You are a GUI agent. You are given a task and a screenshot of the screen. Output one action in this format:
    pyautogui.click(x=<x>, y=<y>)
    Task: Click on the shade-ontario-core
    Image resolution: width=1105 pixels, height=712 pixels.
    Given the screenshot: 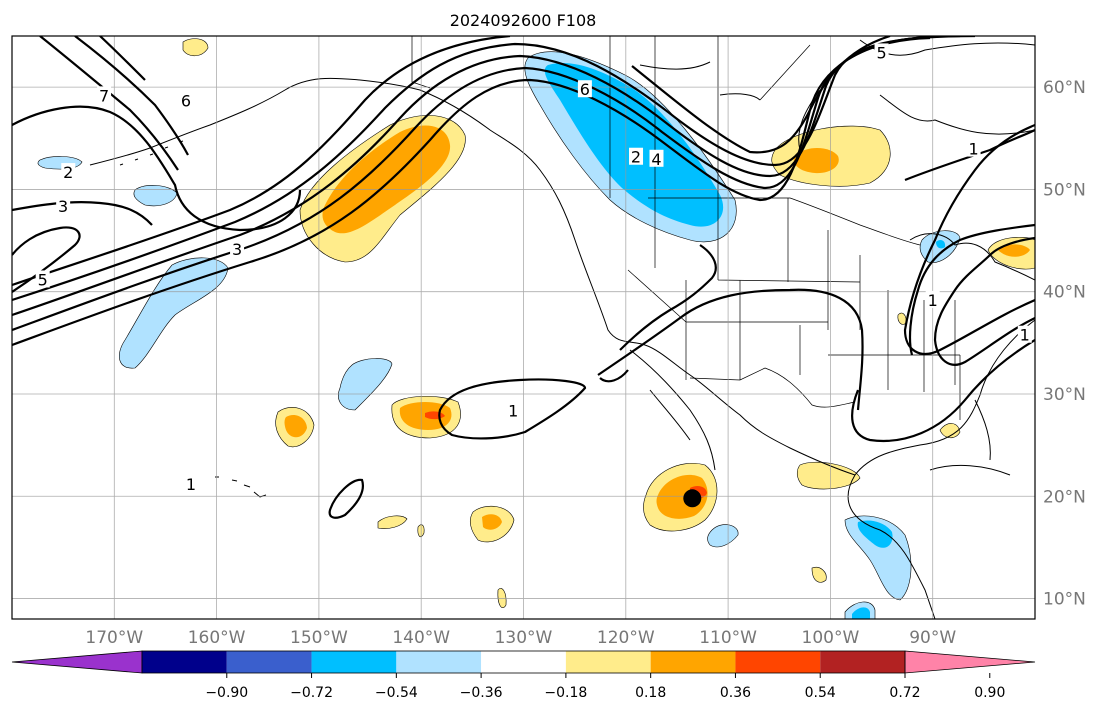 What is the action you would take?
    pyautogui.click(x=941, y=244)
    